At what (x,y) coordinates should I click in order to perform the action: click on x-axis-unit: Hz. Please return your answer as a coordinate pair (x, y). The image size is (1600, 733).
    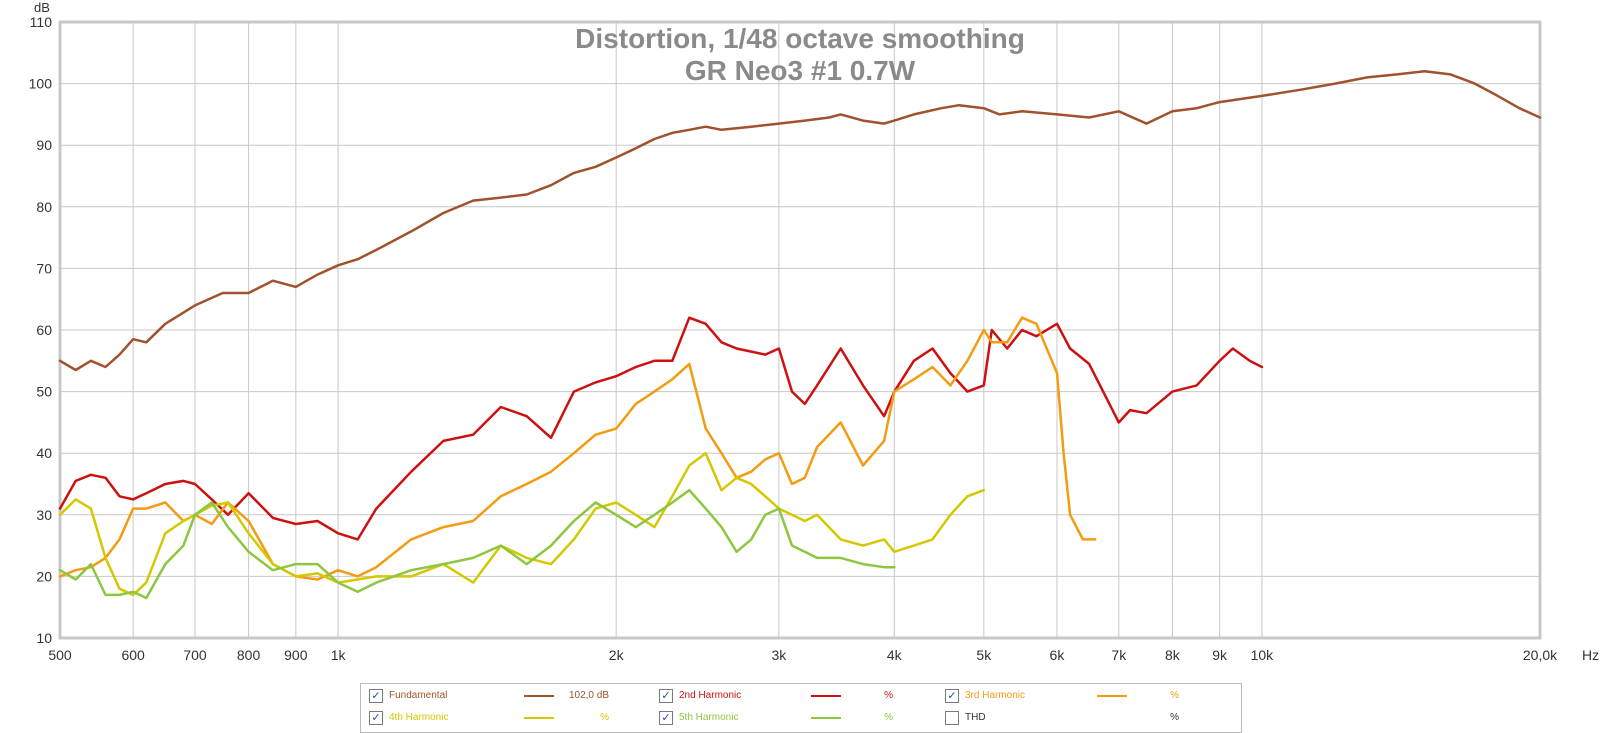
    Looking at the image, I should click on (1590, 655).